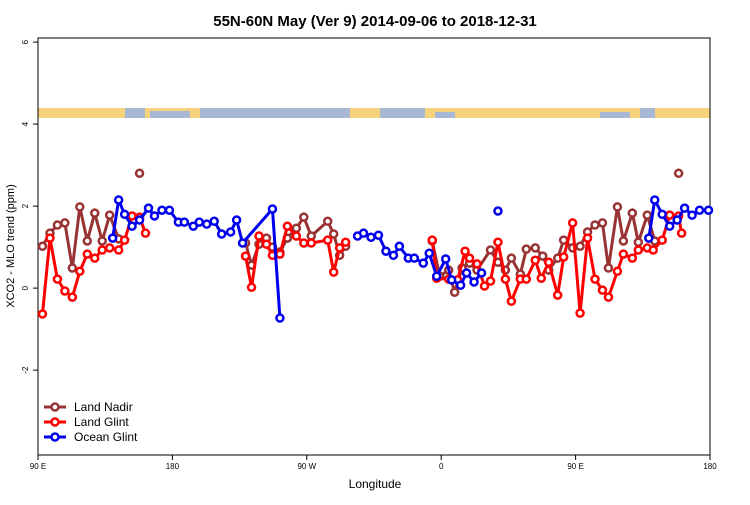 Image resolution: width=750 pixels, height=505 pixels. Describe the element at coordinates (25, 41) in the screenshot. I see `y-tick-label: 6` at that location.